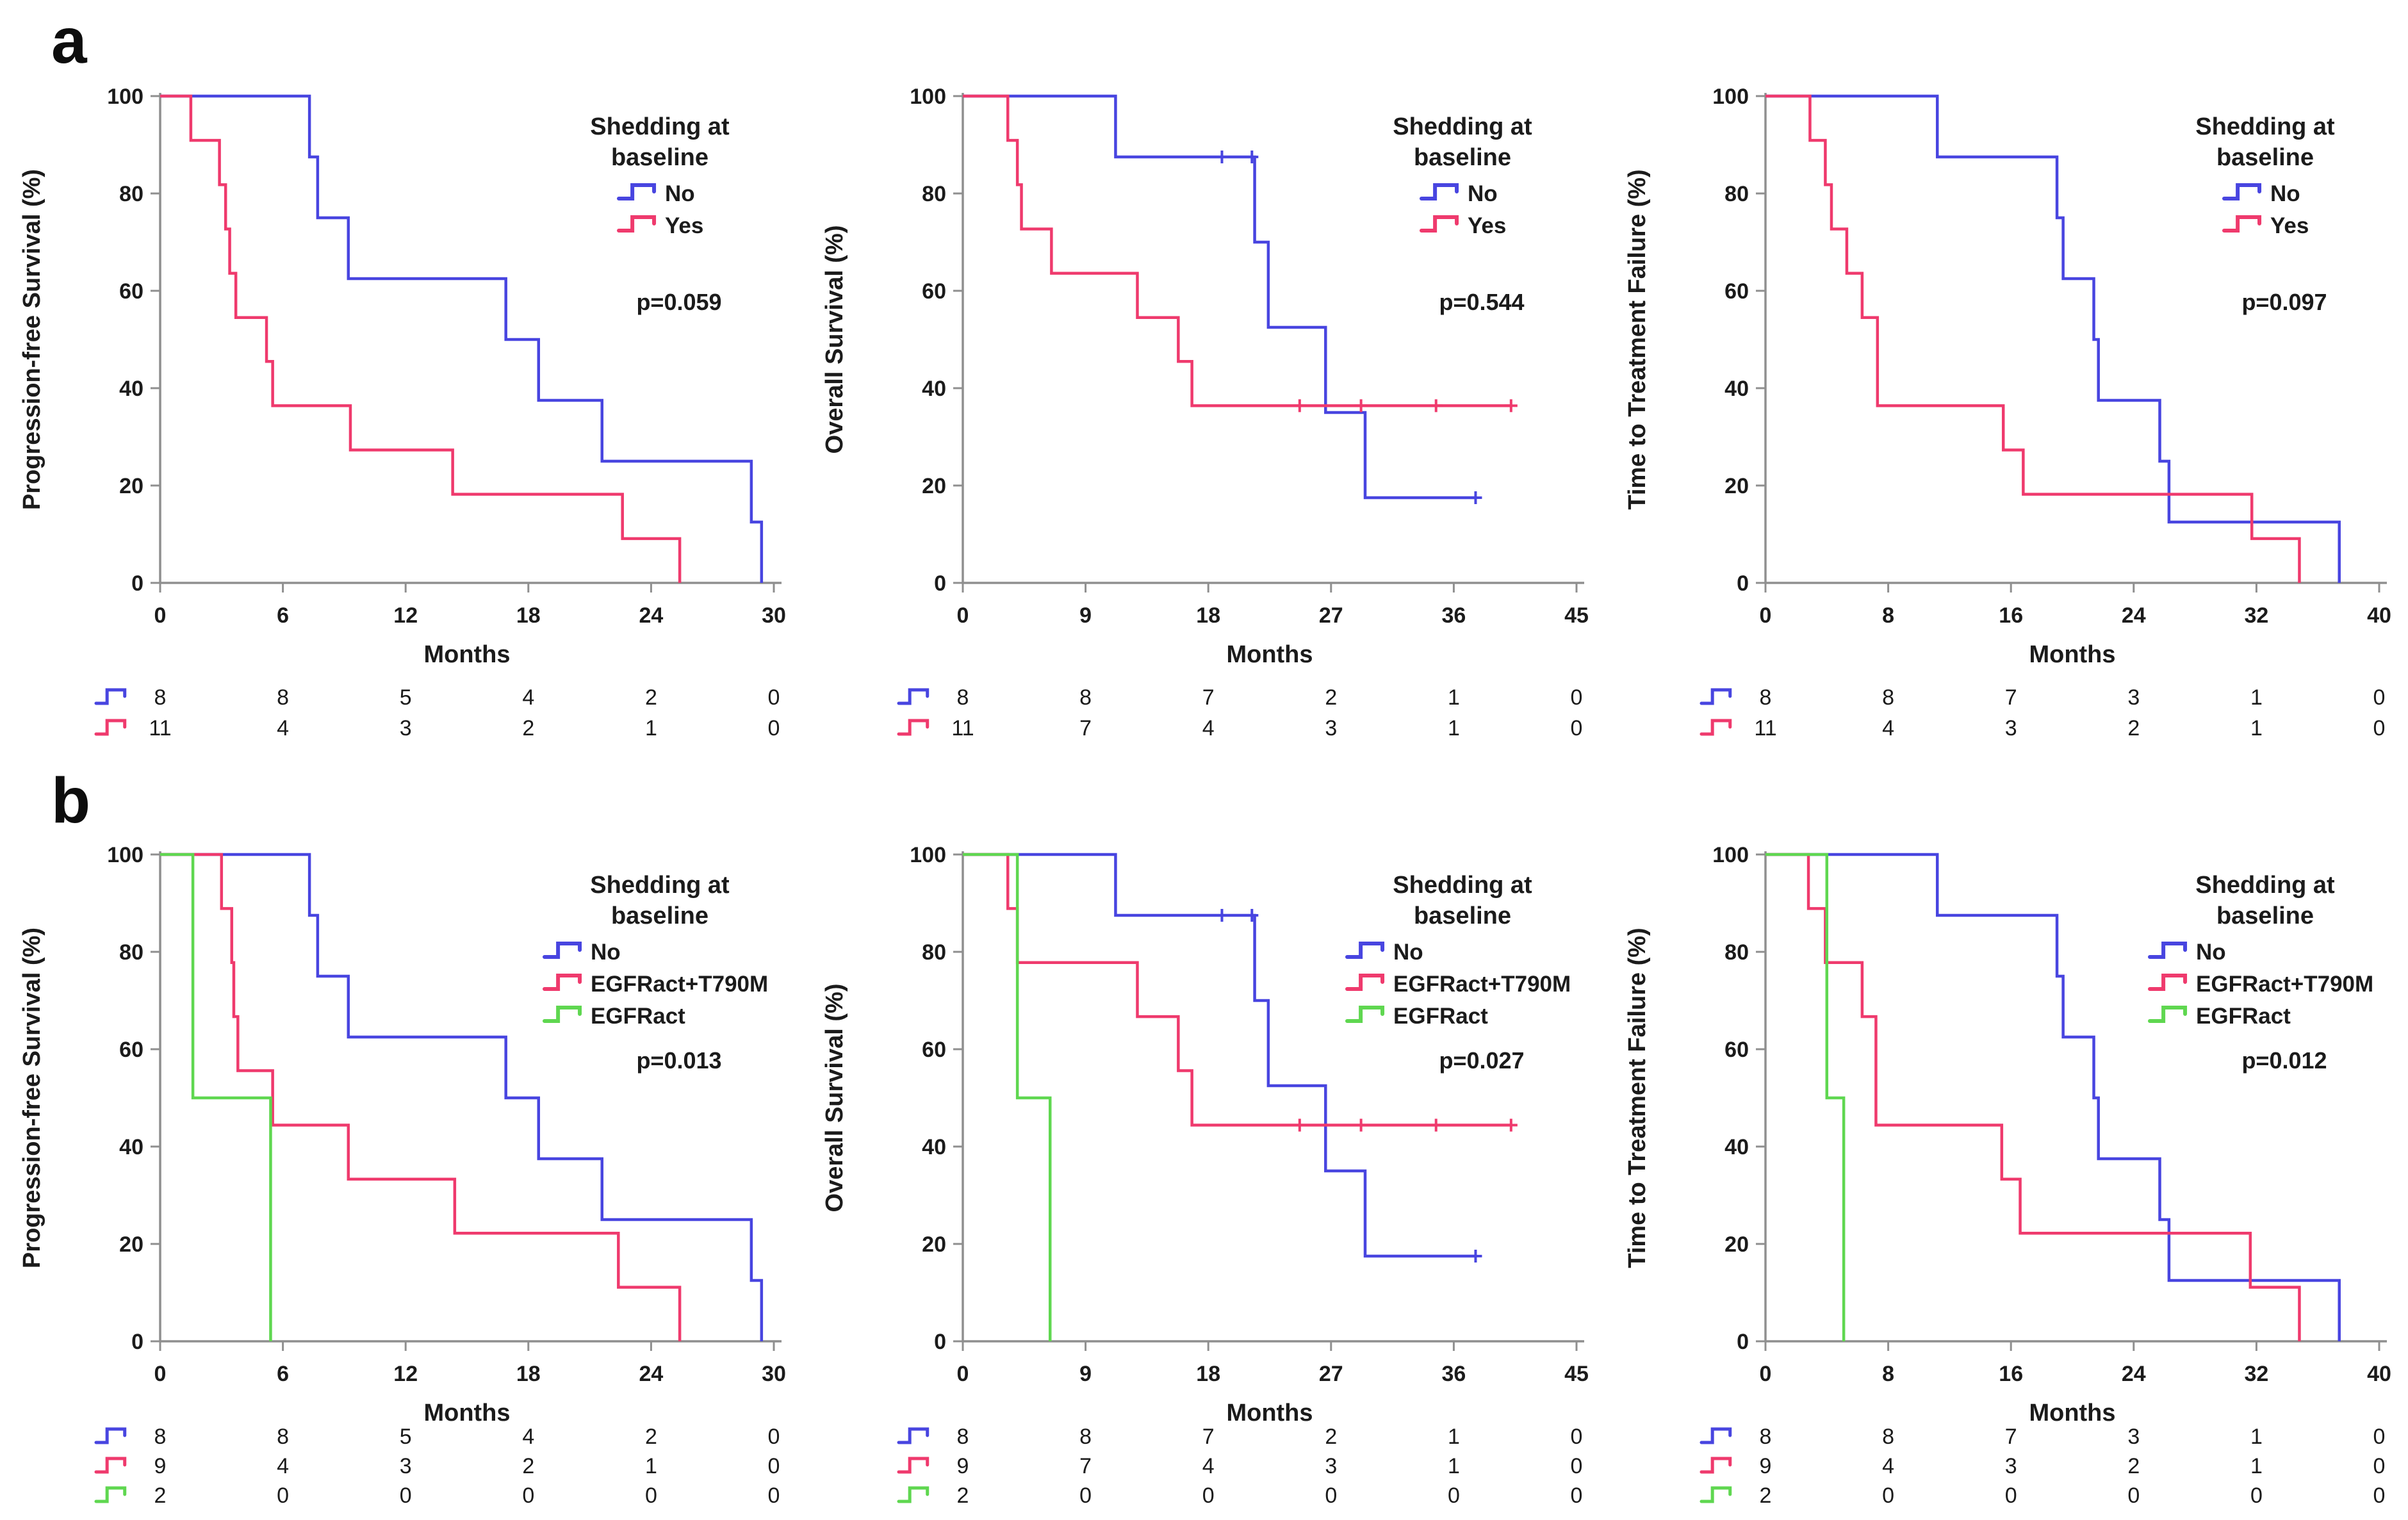 This screenshot has height=1520, width=2408. Describe the element at coordinates (679, 302) in the screenshot. I see `p-value-label: p=0.059` at that location.